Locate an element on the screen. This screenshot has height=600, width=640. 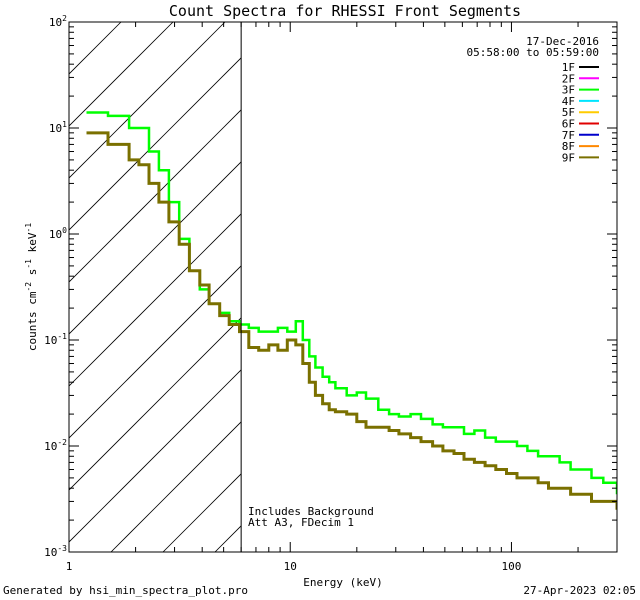
legend-label-5F: 5F is located at coordinates (568, 112).